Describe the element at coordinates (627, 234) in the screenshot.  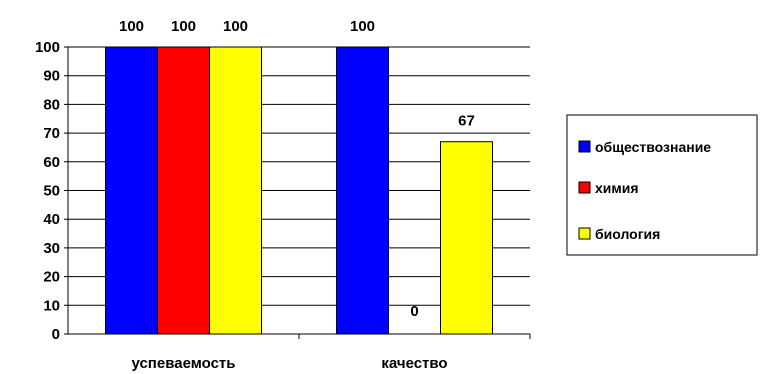
I see `legend-label: биология` at that location.